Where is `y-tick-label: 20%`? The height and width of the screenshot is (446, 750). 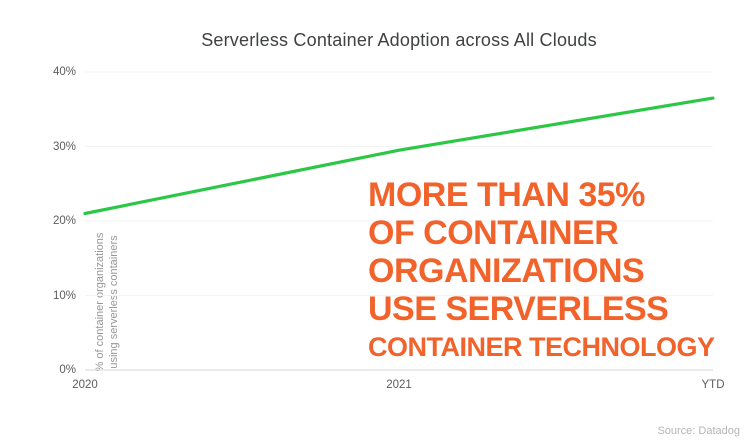
y-tick-label: 20% is located at coordinates (64, 221).